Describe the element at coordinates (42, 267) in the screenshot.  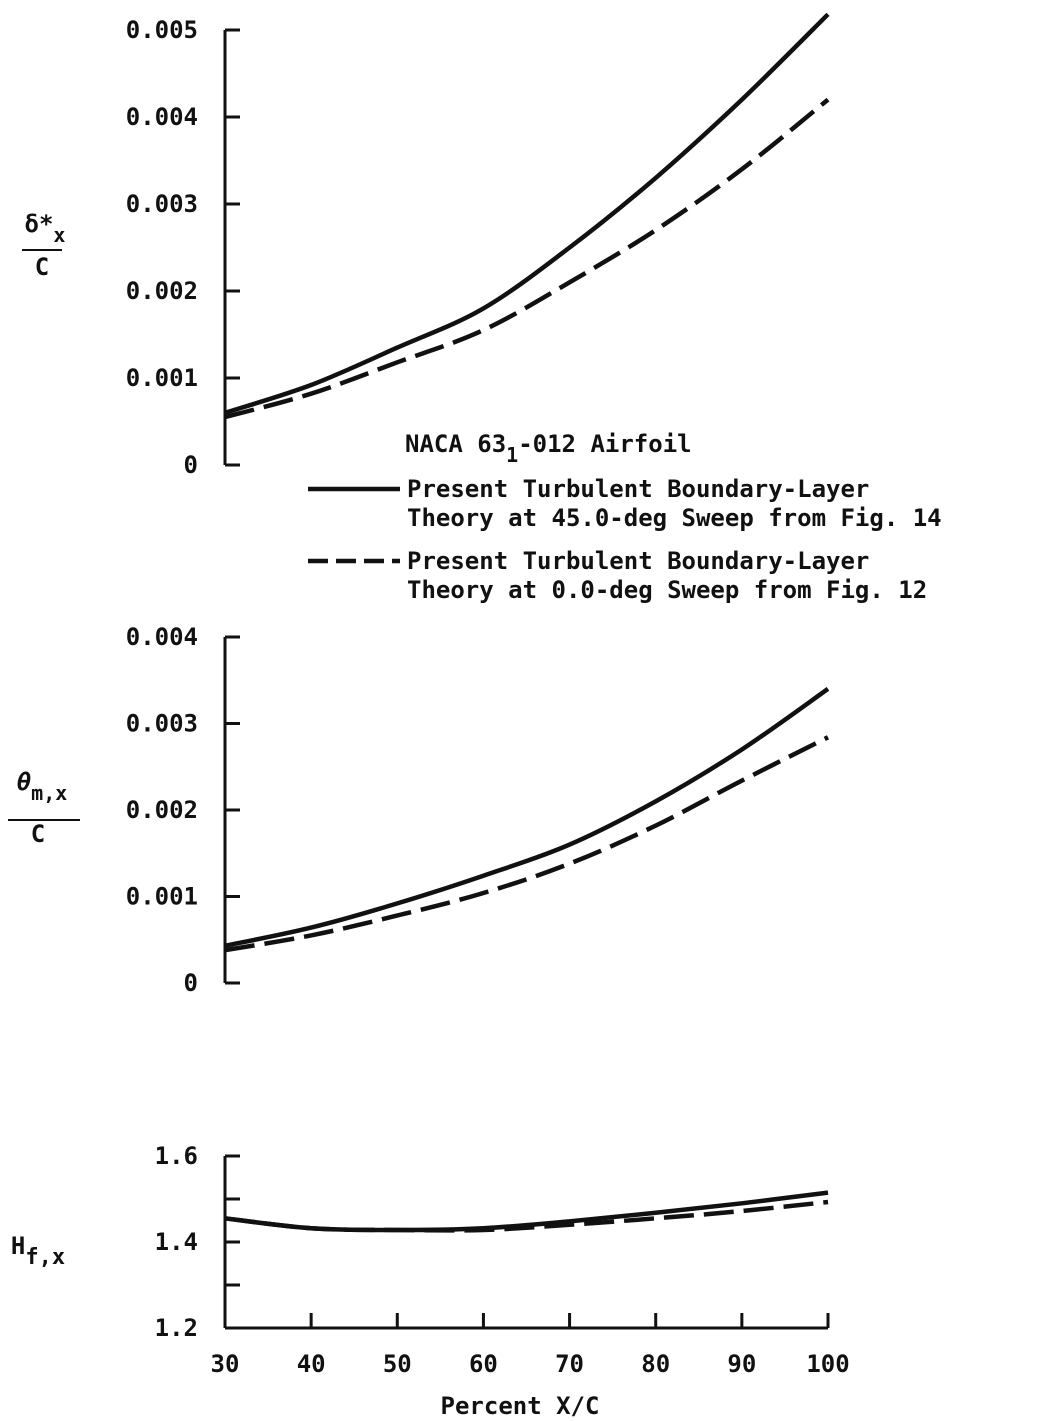
I see `delta-ylabel-bottom: C` at that location.